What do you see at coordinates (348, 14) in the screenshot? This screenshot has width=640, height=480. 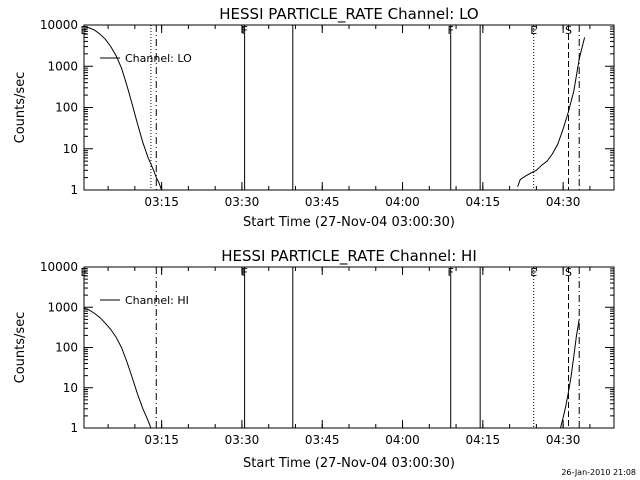 I see `chart-title: HESSI PARTICLE_RATE Channel: LO` at bounding box center [348, 14].